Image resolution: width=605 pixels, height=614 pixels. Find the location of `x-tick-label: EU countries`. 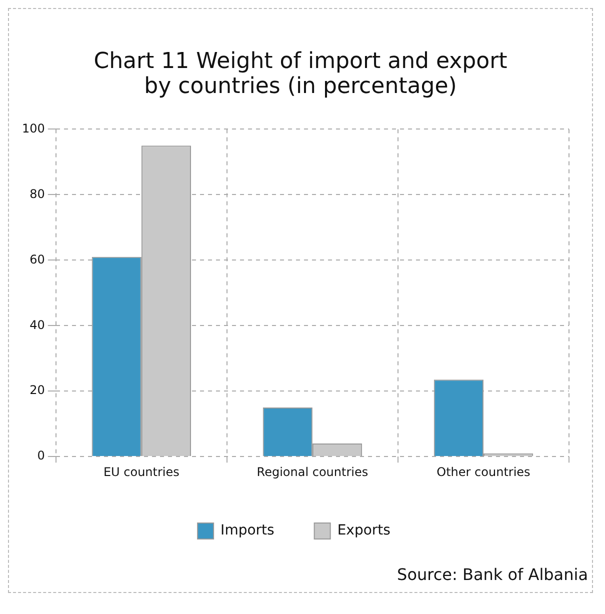

x-tick-label: EU countries is located at coordinates (141, 471).